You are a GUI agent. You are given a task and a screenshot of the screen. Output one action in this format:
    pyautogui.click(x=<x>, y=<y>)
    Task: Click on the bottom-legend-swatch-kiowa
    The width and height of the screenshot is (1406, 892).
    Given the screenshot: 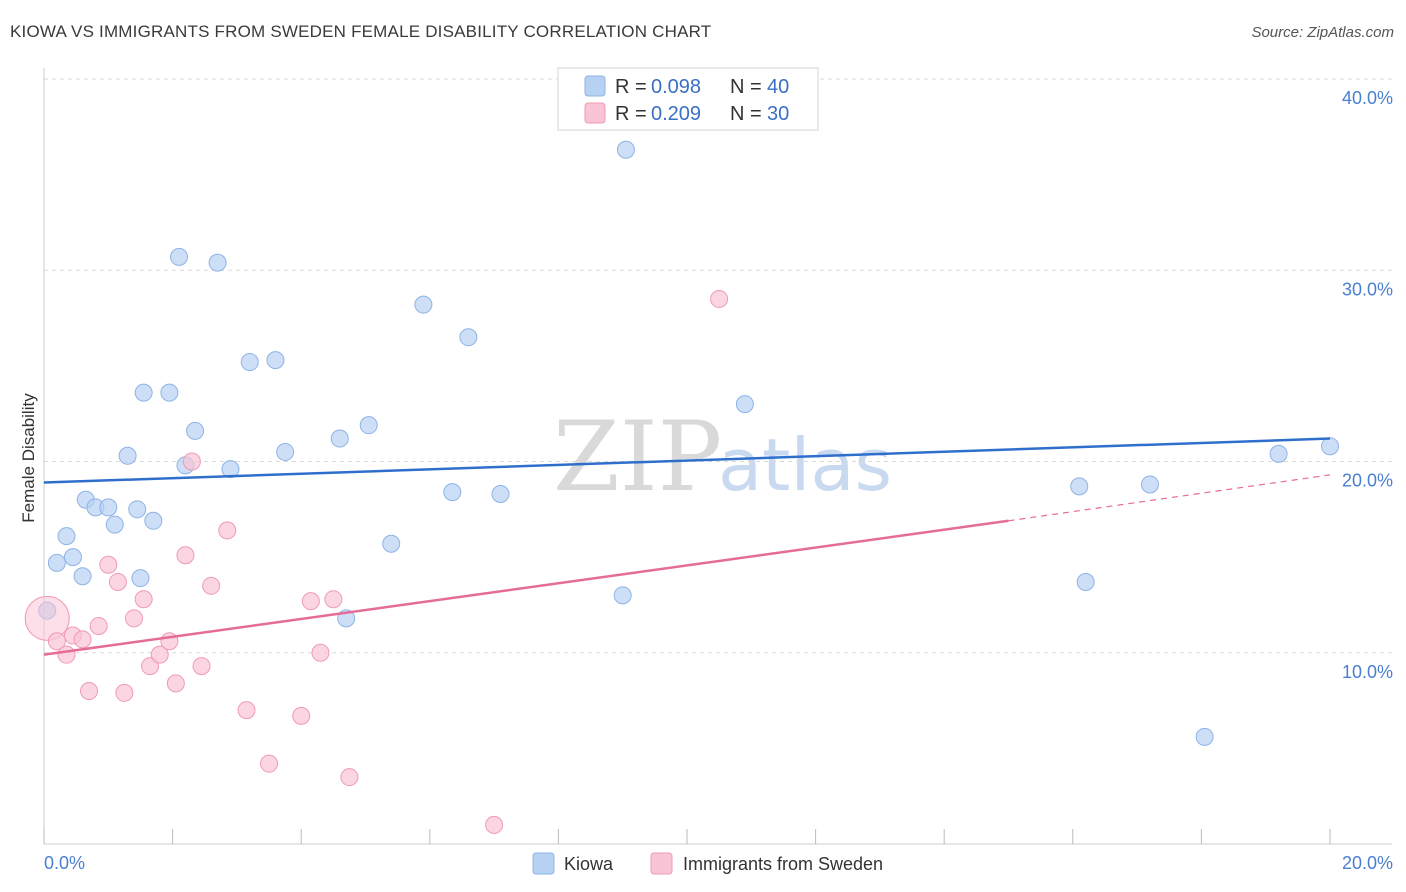 What is the action you would take?
    pyautogui.click(x=543, y=863)
    